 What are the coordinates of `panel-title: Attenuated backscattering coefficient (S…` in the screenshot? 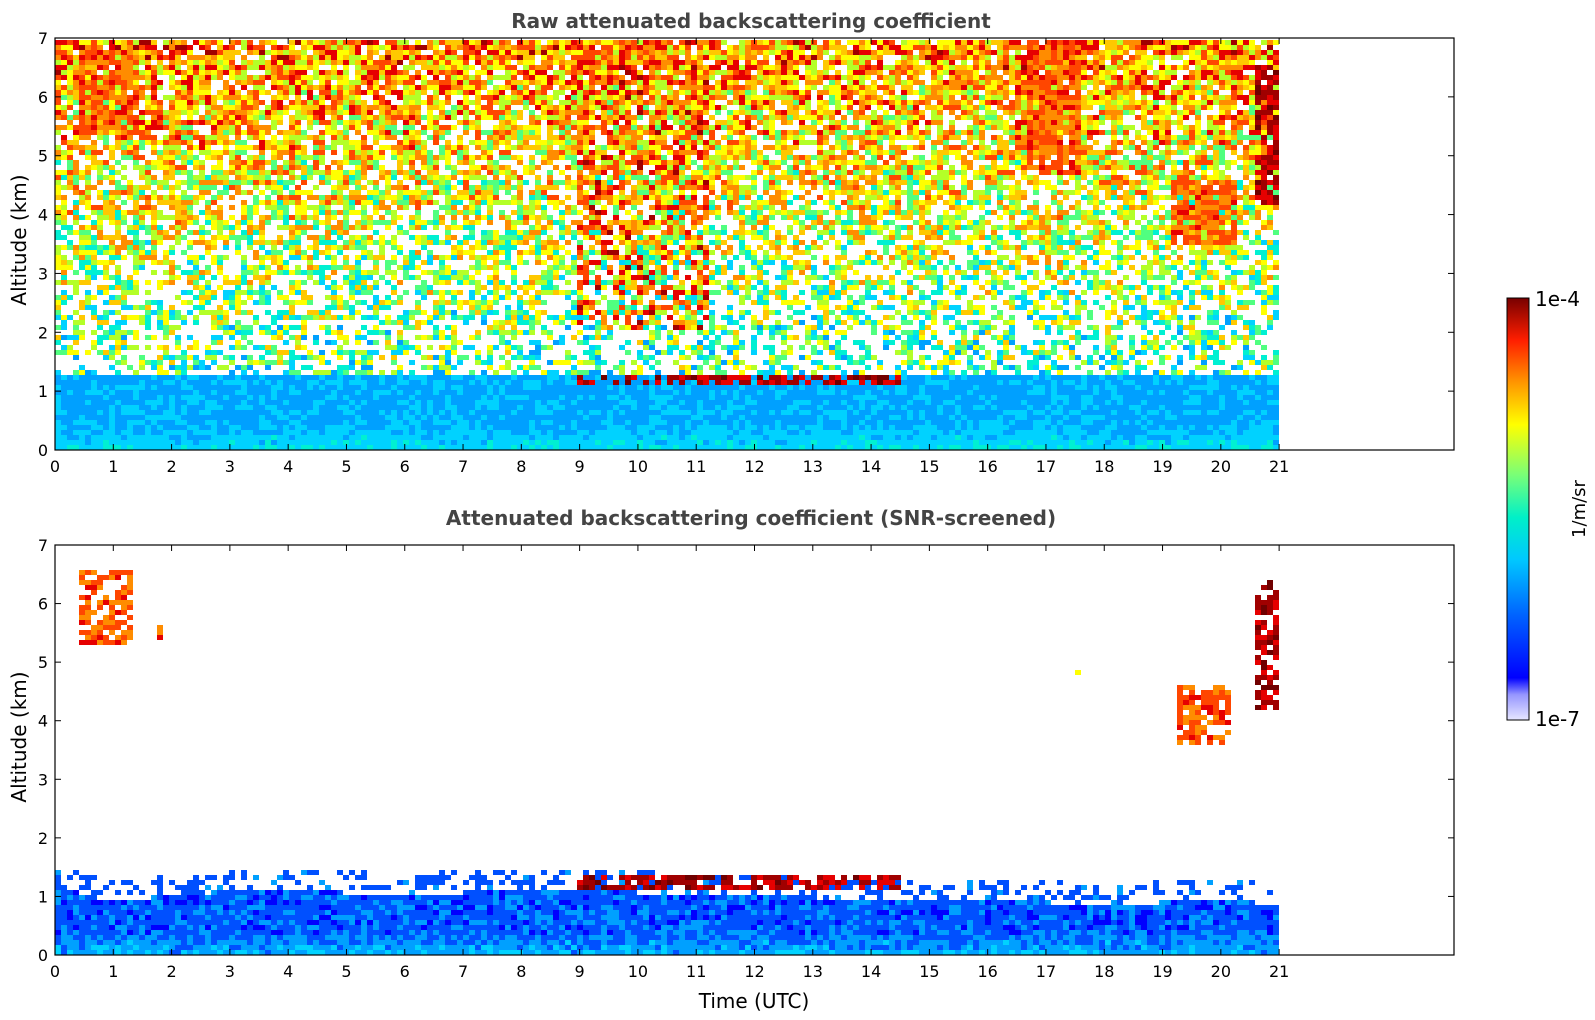 It's located at (751, 518).